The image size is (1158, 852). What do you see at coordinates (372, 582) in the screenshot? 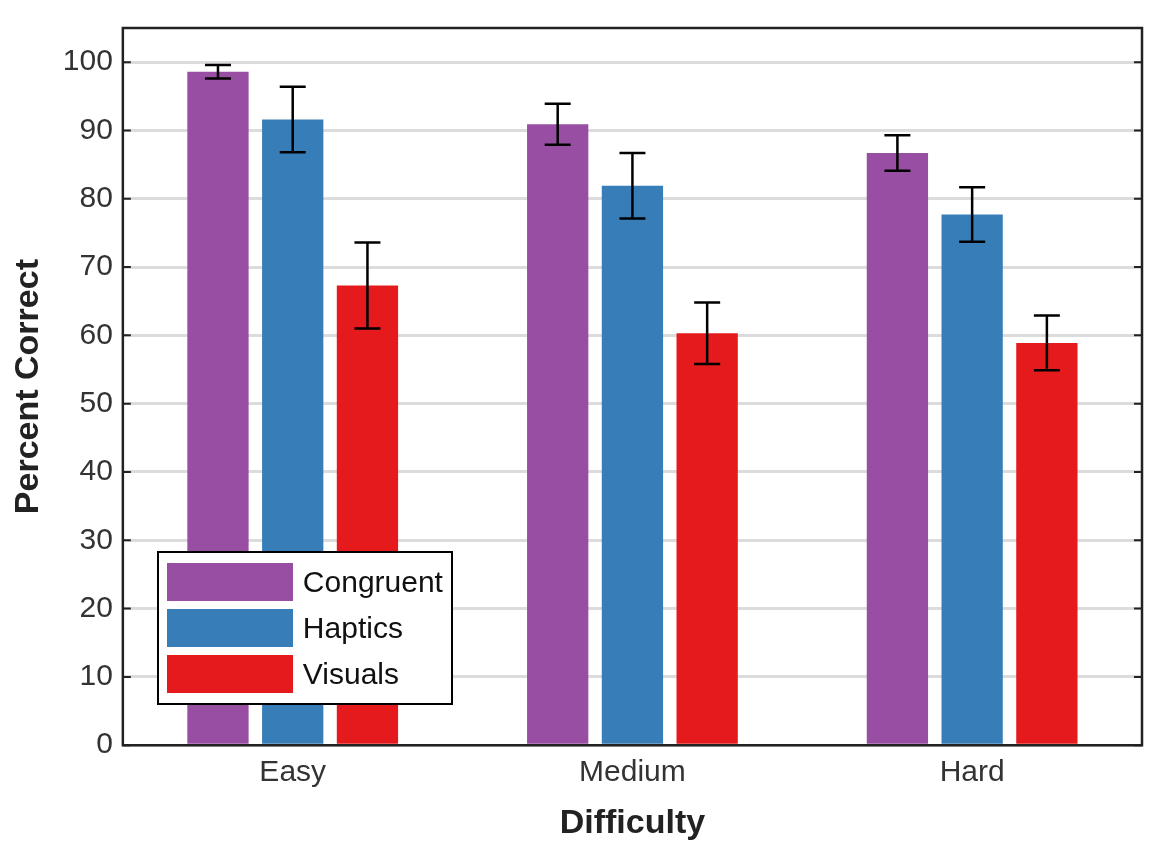
I see `legend-label: Congruent` at bounding box center [372, 582].